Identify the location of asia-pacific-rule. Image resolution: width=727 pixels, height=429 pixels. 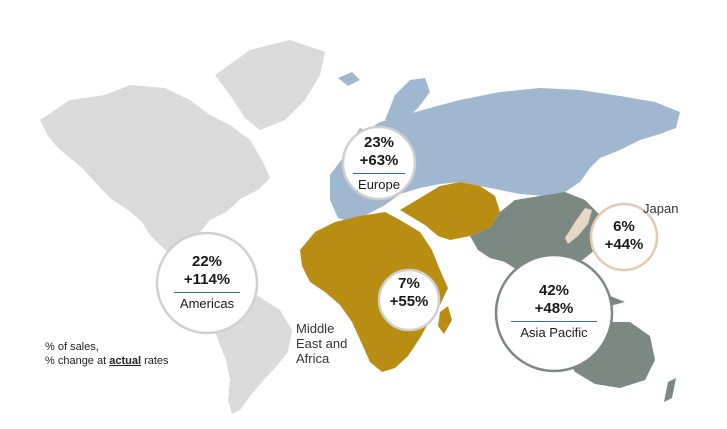
(554, 321).